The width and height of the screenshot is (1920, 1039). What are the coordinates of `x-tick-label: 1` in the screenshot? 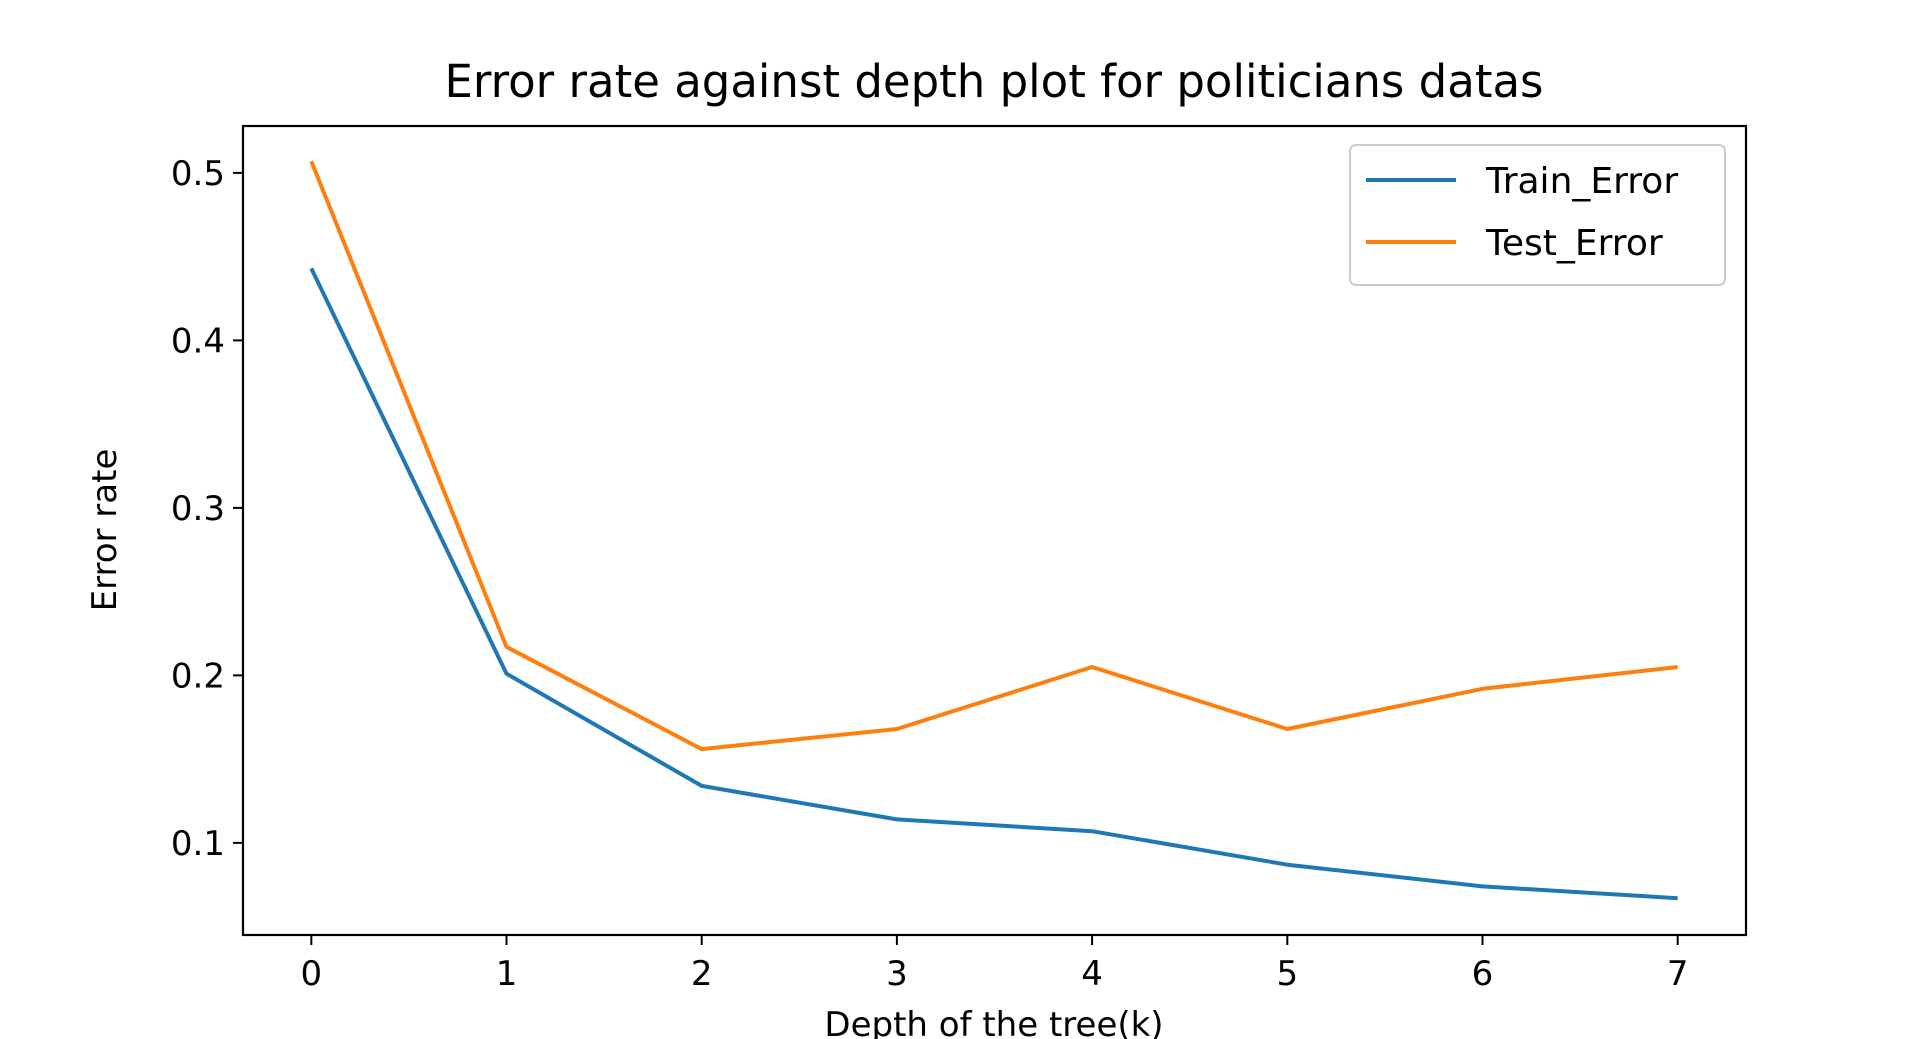 It's located at (507, 974).